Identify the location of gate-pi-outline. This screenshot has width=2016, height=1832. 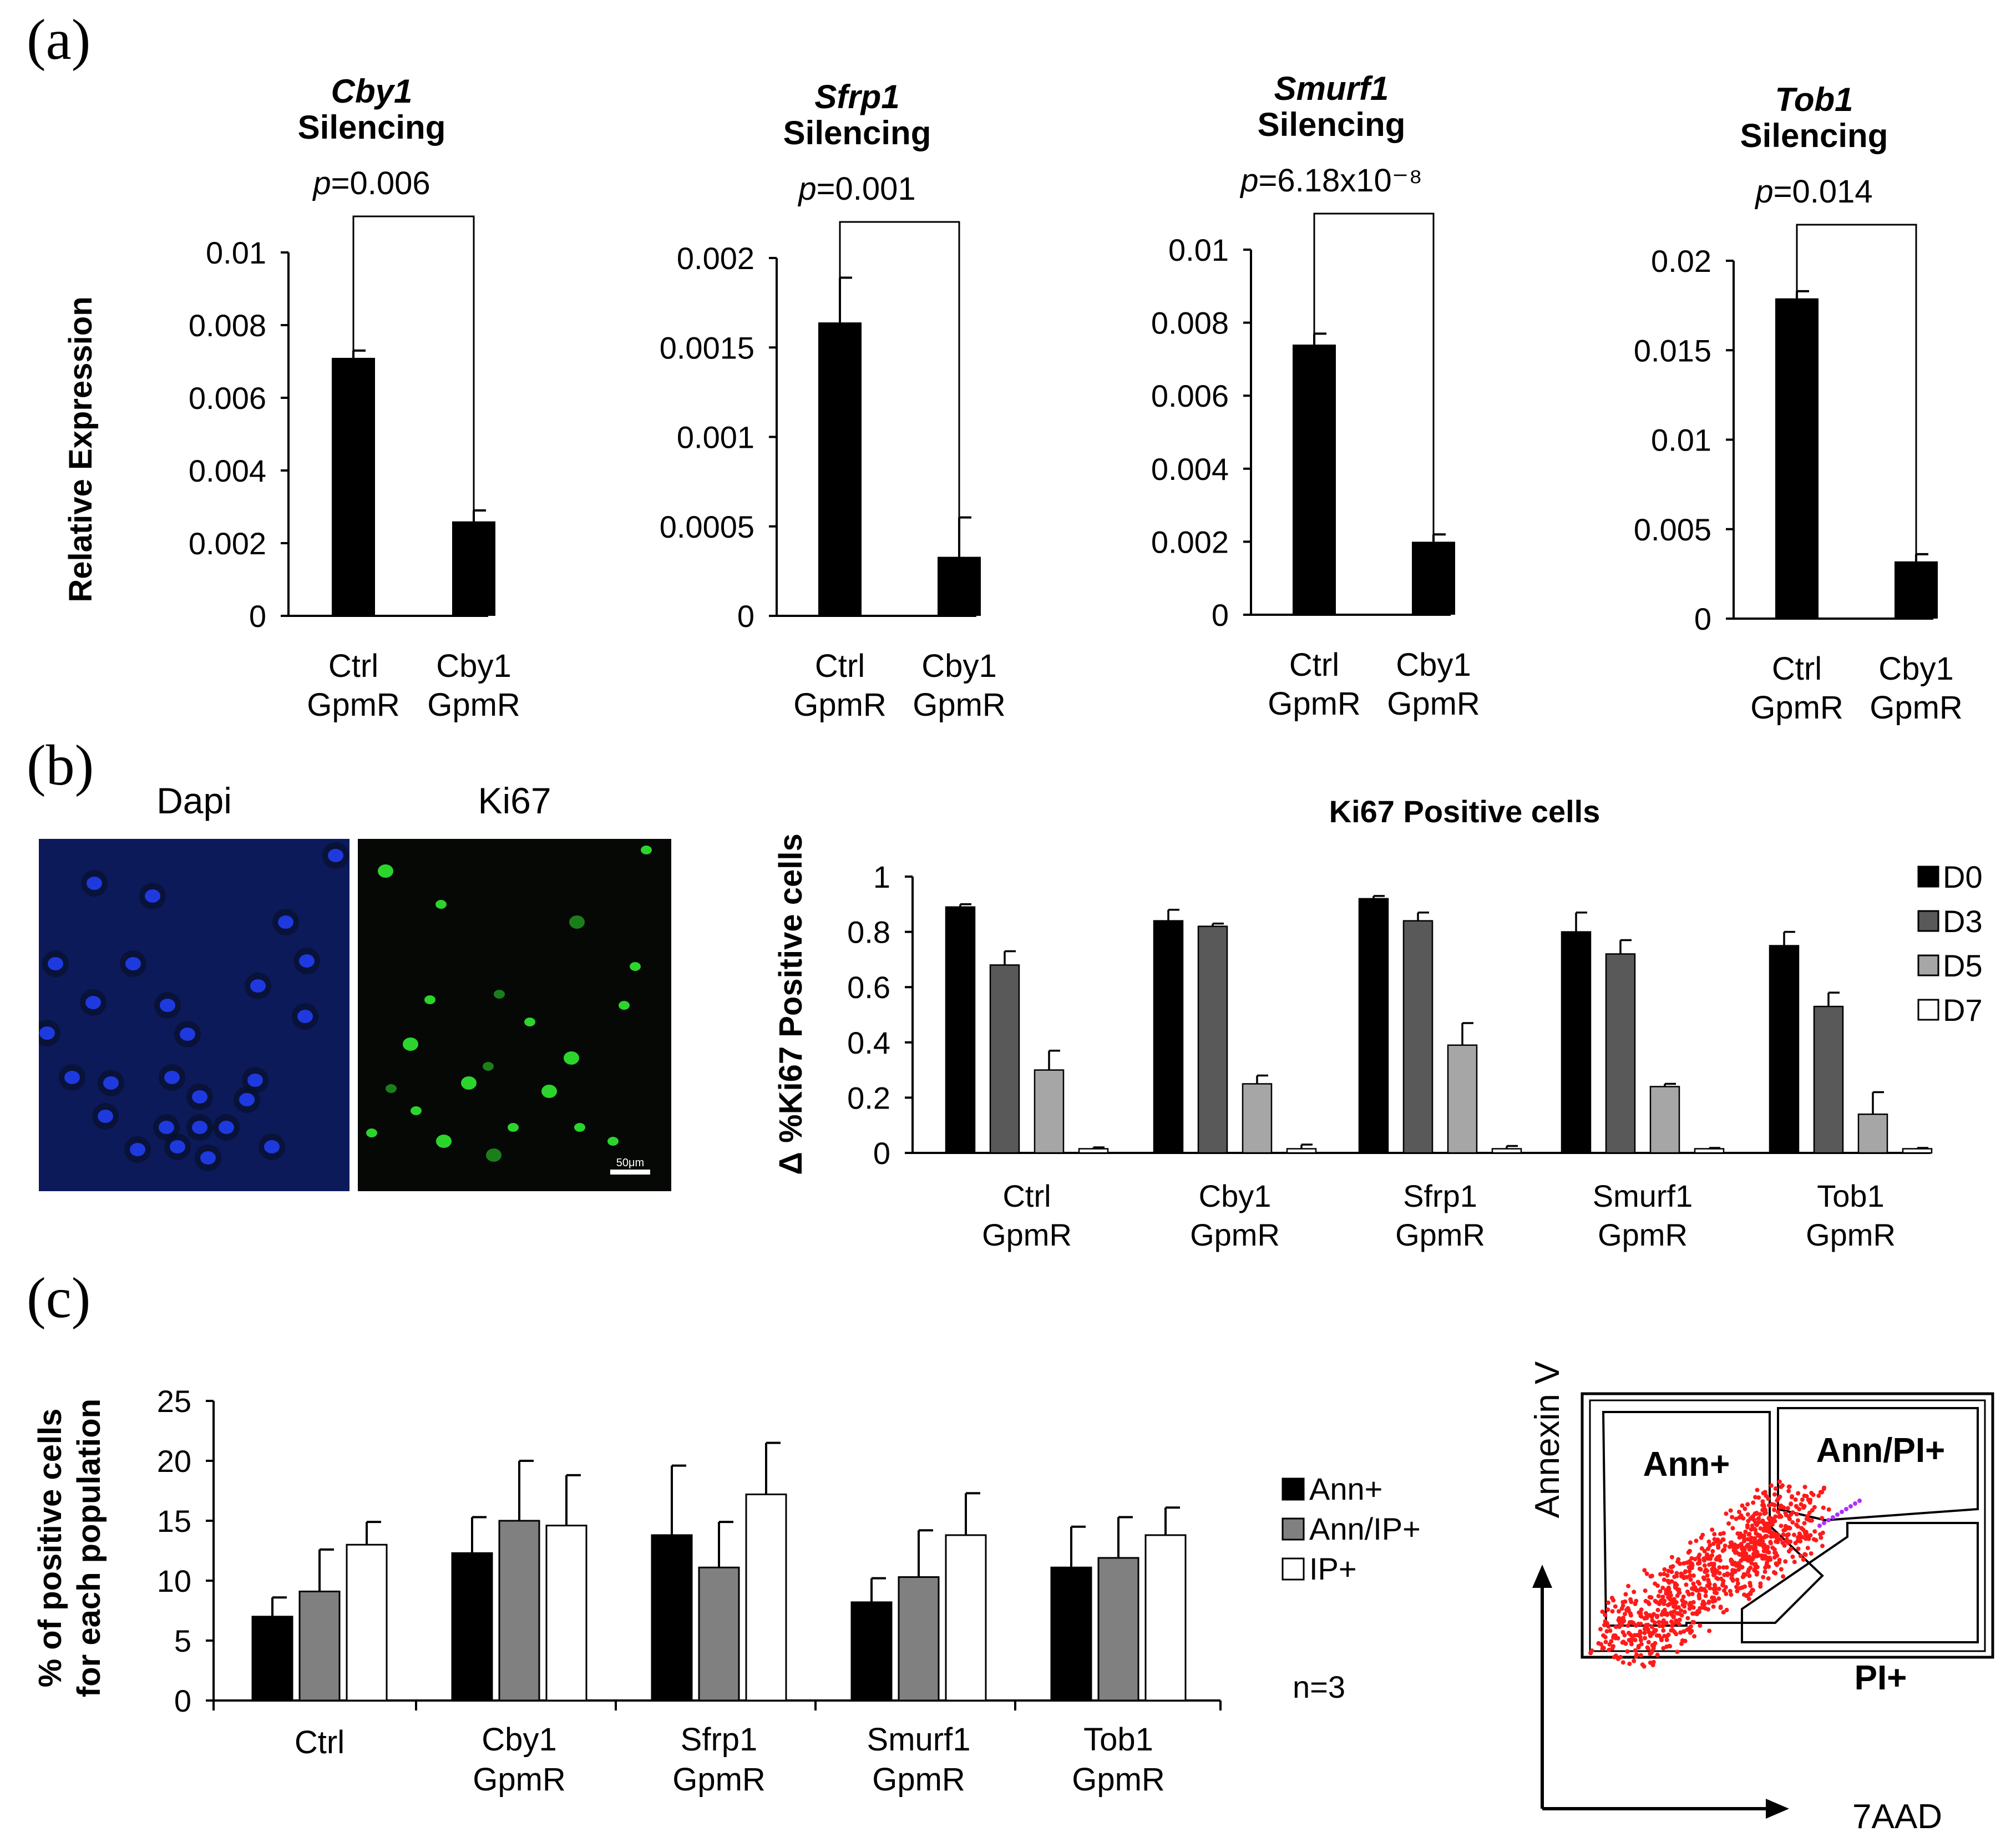
(1860, 1582).